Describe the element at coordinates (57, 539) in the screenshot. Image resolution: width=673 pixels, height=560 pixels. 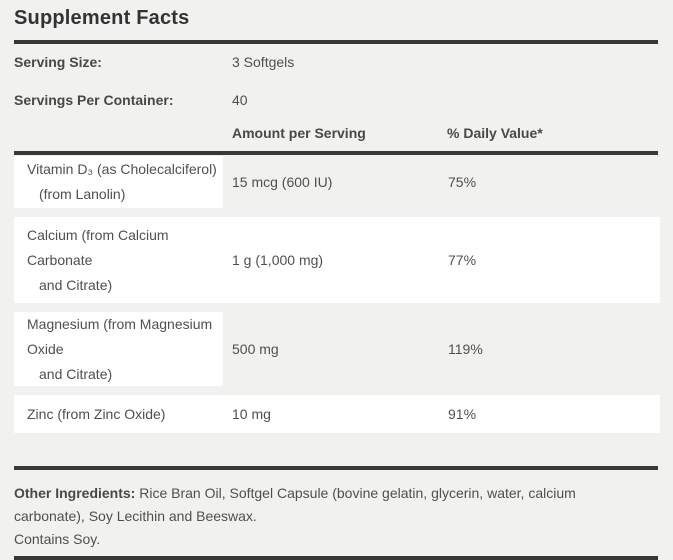
I see `contains-statement: Contains Soy.` at that location.